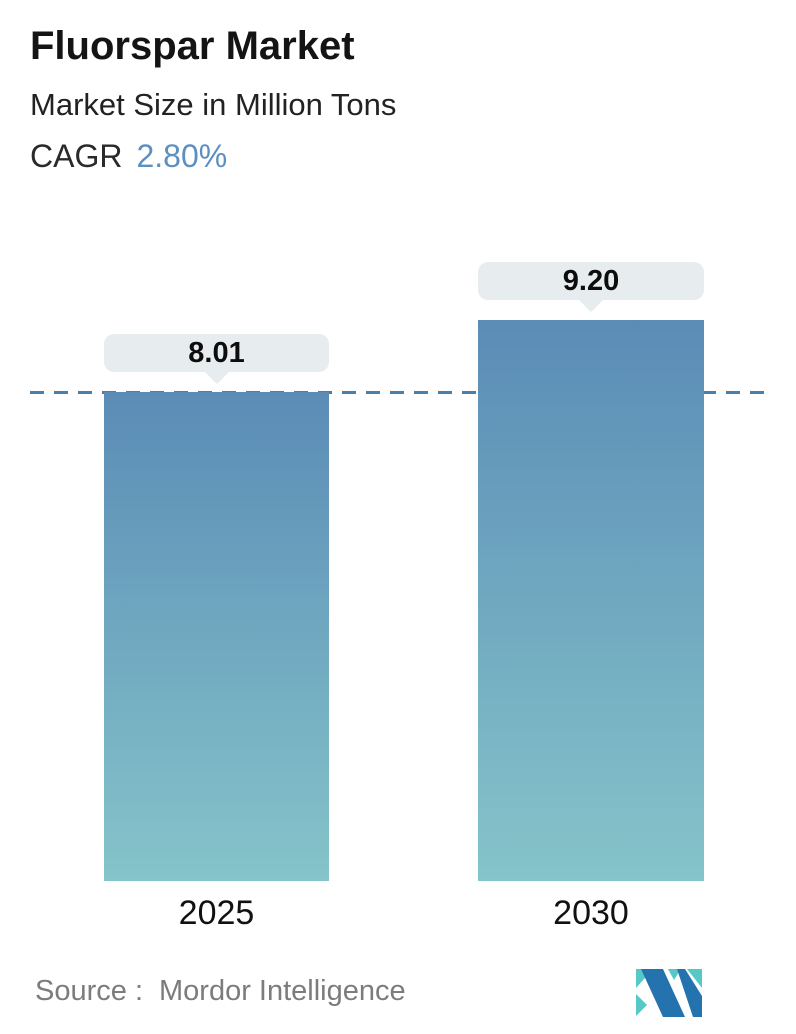  I want to click on tooltip-value: 9.20, so click(591, 280).